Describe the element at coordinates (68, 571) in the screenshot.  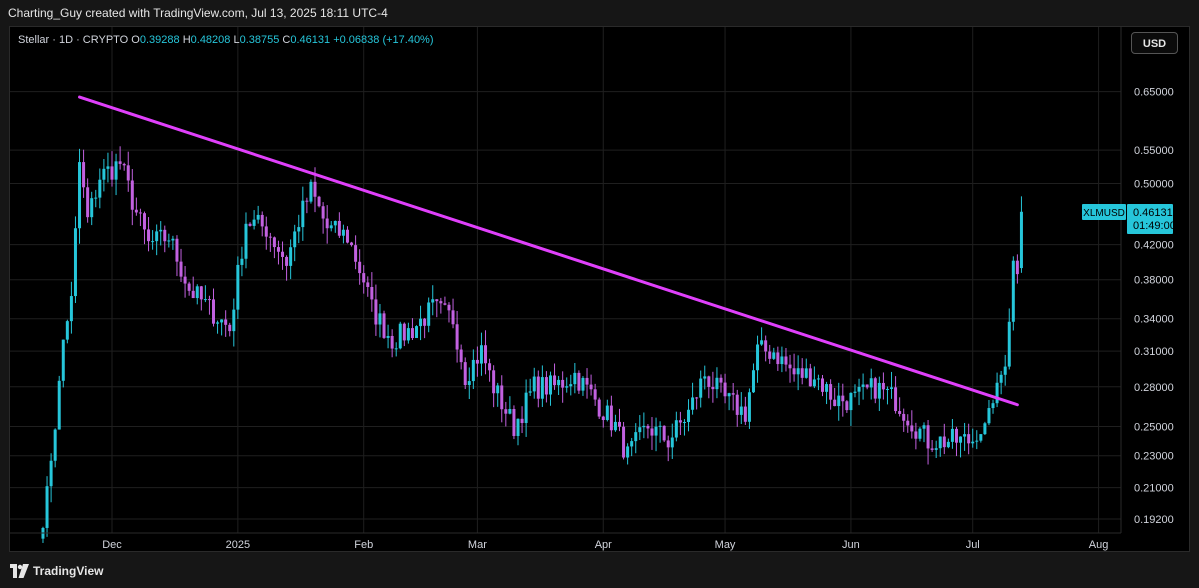
I see `brand-name: TradingView` at that location.